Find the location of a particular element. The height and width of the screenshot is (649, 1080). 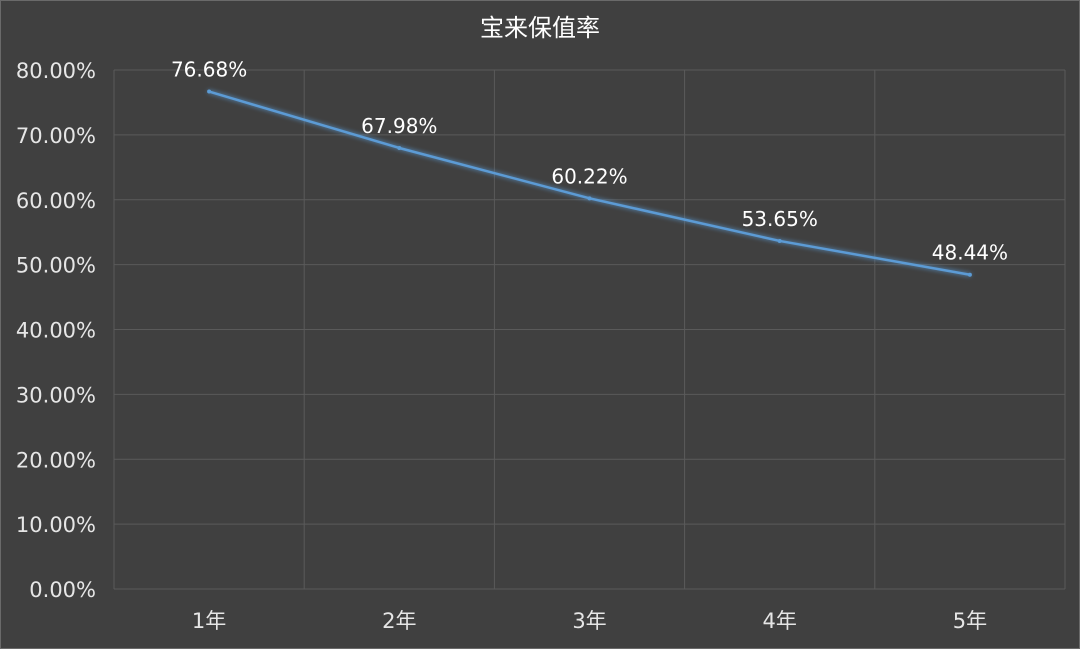

x-tick-label: 3年 is located at coordinates (589, 621).